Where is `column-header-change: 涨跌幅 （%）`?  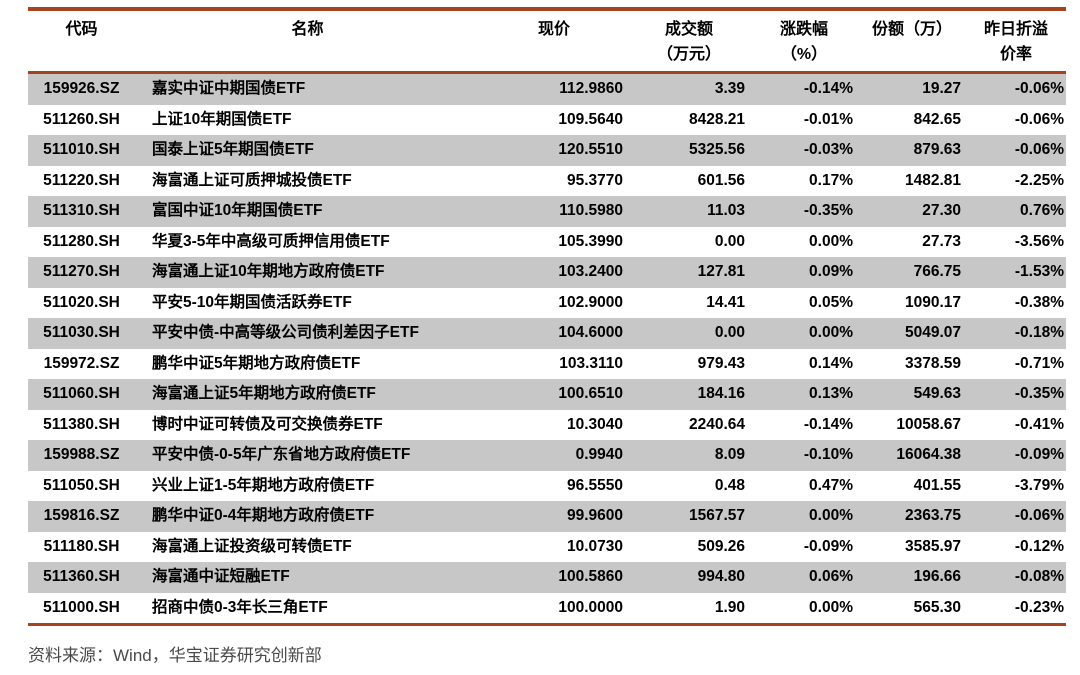 column-header-change: 涨跌幅 （%） is located at coordinates (804, 41).